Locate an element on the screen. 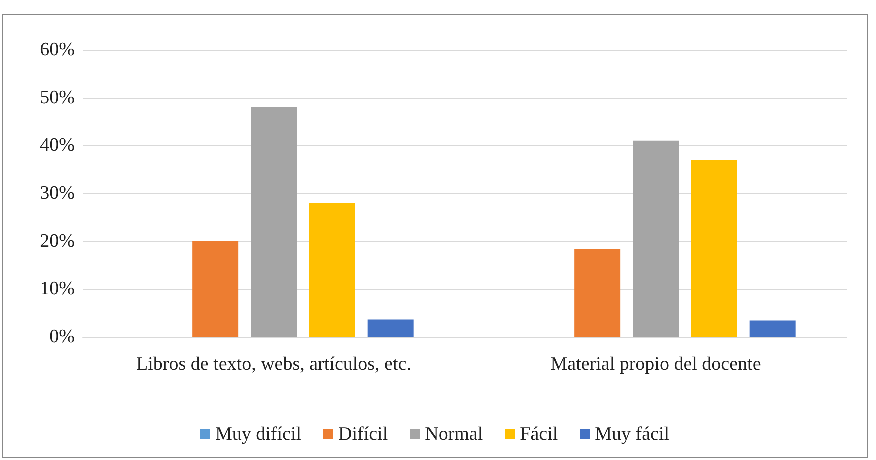  y-tick-label: 60% is located at coordinates (58, 50).